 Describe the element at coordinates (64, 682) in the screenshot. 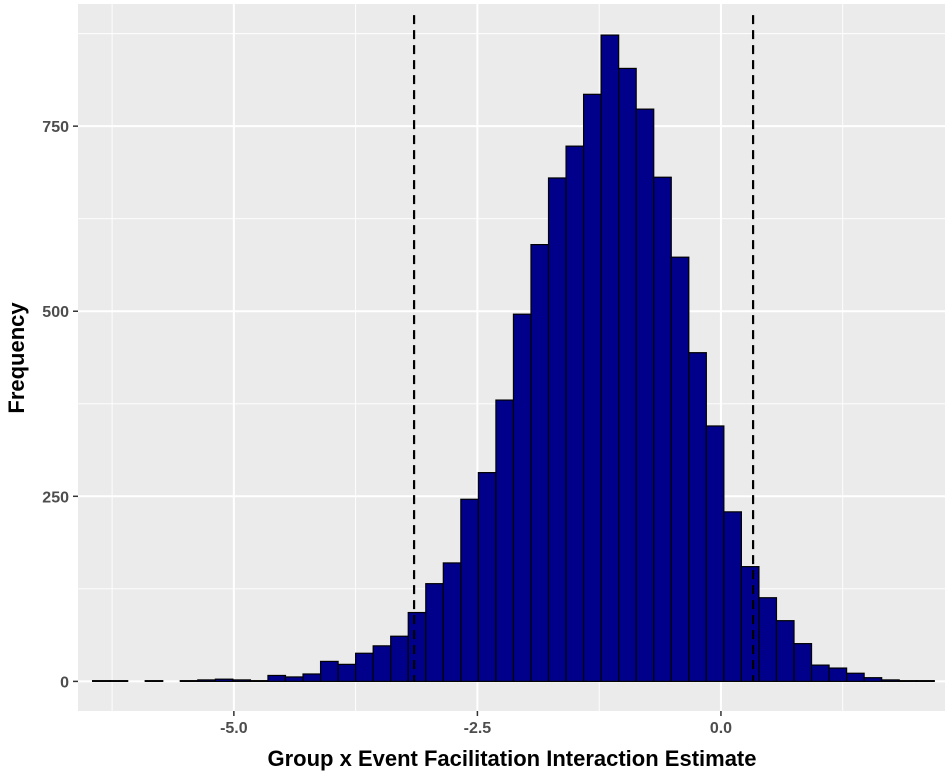

I see `y-tick-label: 0` at that location.